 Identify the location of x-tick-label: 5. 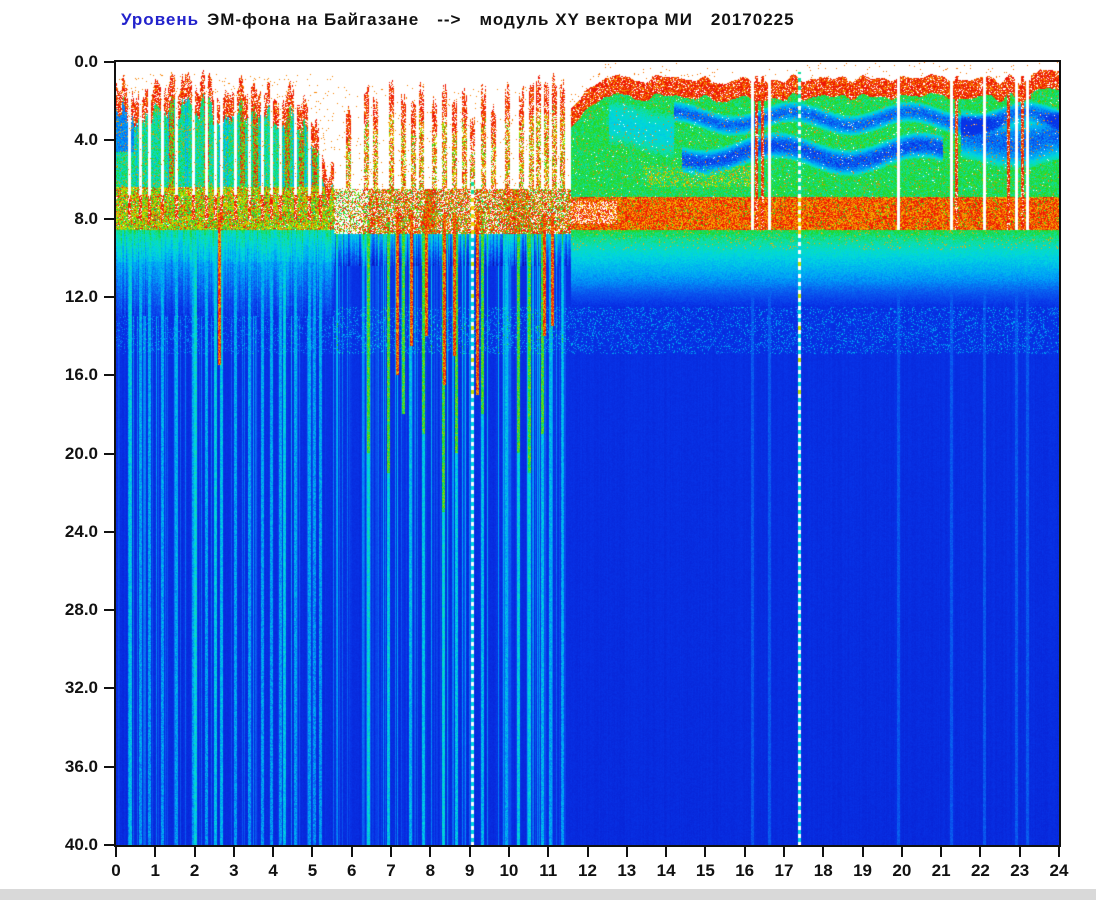
(312, 870).